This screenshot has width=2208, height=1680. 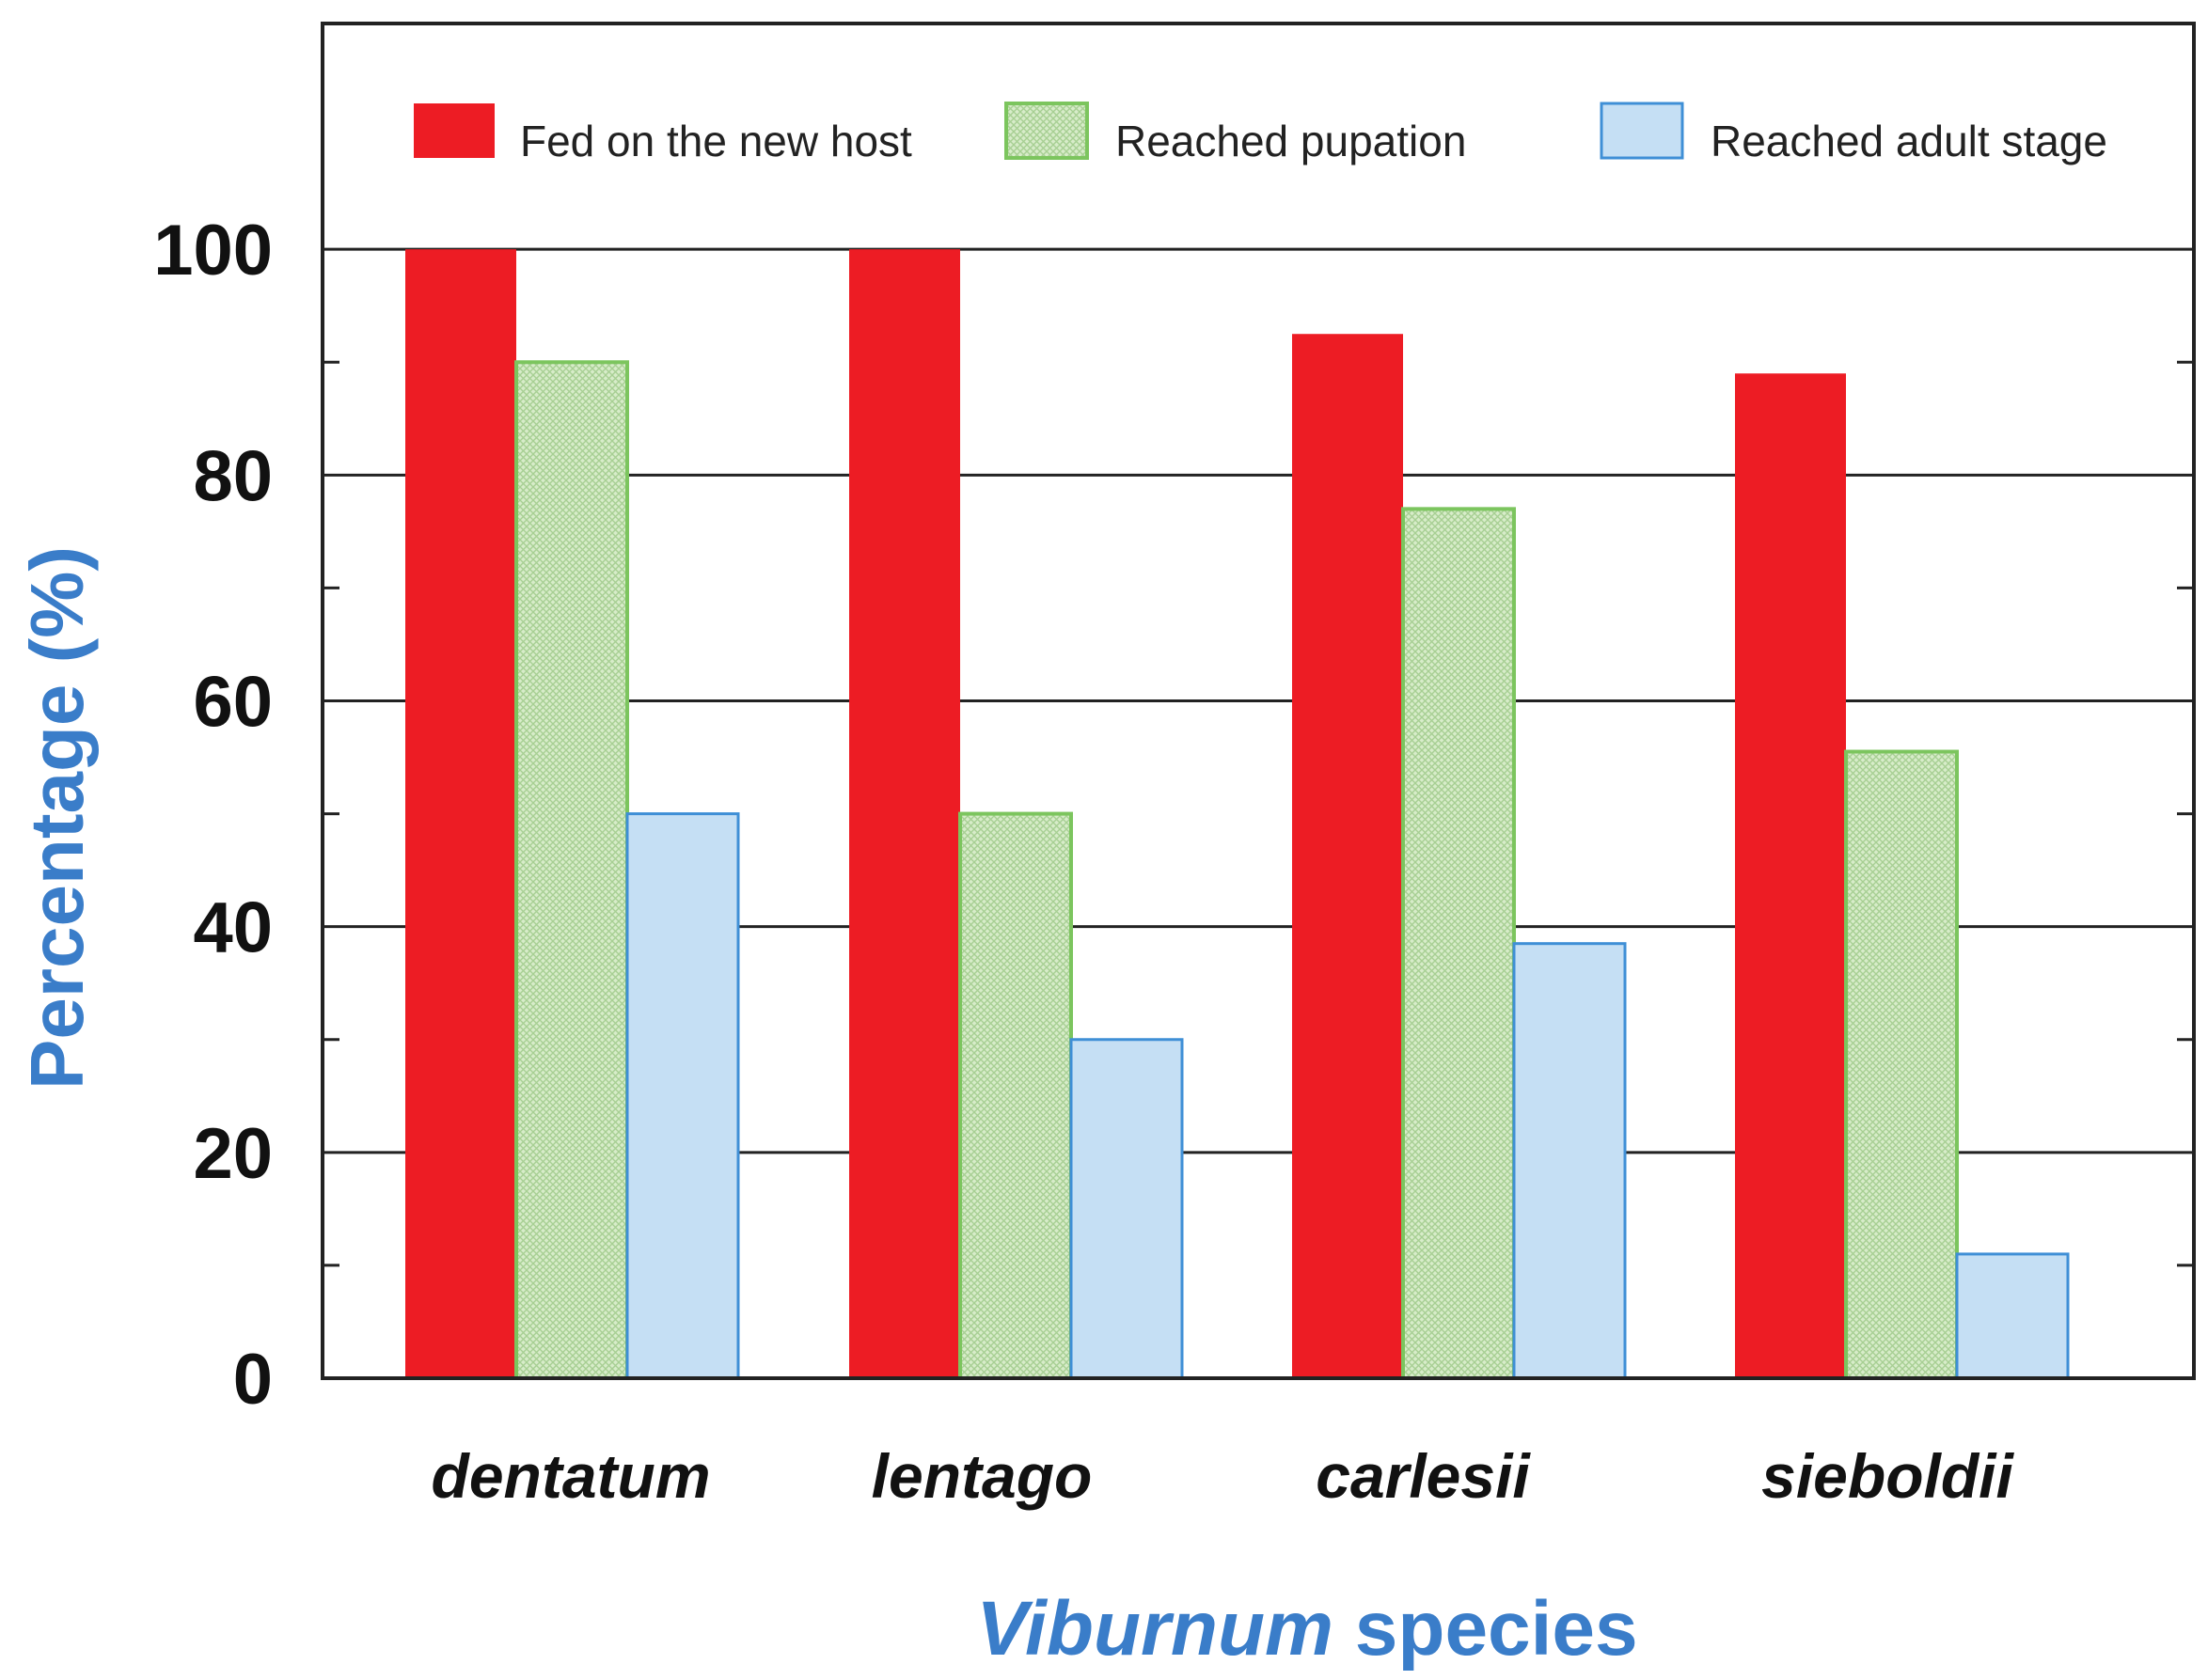 I want to click on legend-label-3: Reached adult stage, so click(x=1909, y=141).